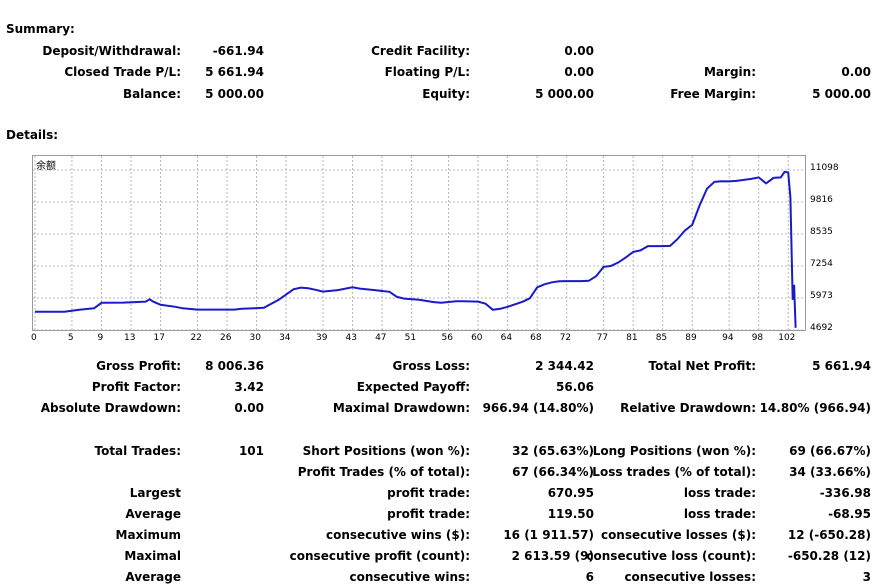  What do you see at coordinates (830, 451) in the screenshot?
I see `trade-value: 69 (66.67%)` at bounding box center [830, 451].